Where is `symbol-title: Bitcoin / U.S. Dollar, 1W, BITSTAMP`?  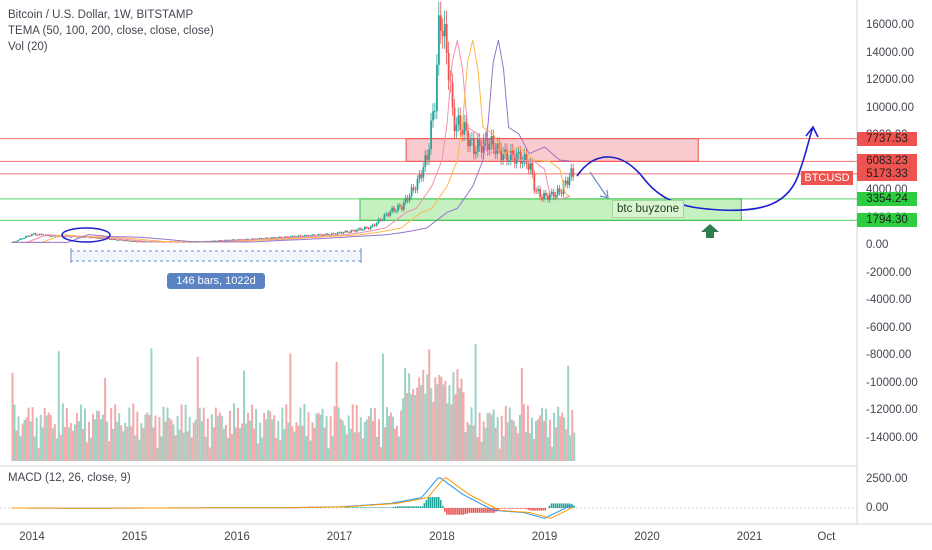 symbol-title: Bitcoin / U.S. Dollar, 1W, BITSTAMP is located at coordinates (101, 15).